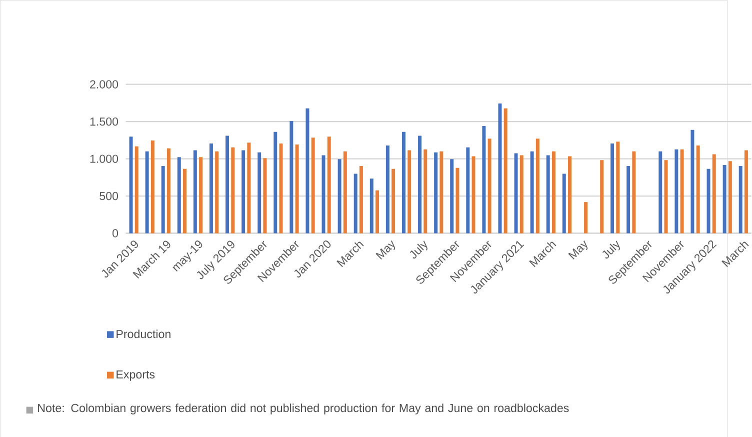  What do you see at coordinates (303, 408) in the screenshot?
I see `text: Note: Colombian growers federation did not published production for May and June on roadblockades` at bounding box center [303, 408].